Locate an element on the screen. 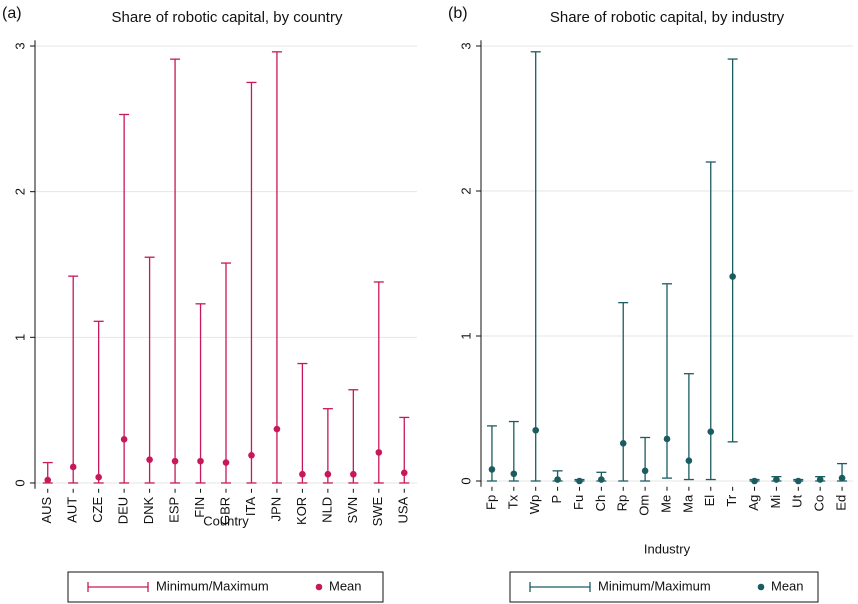 This screenshot has width=858, height=604. x-tick-label: Fp is located at coordinates (490, 502).